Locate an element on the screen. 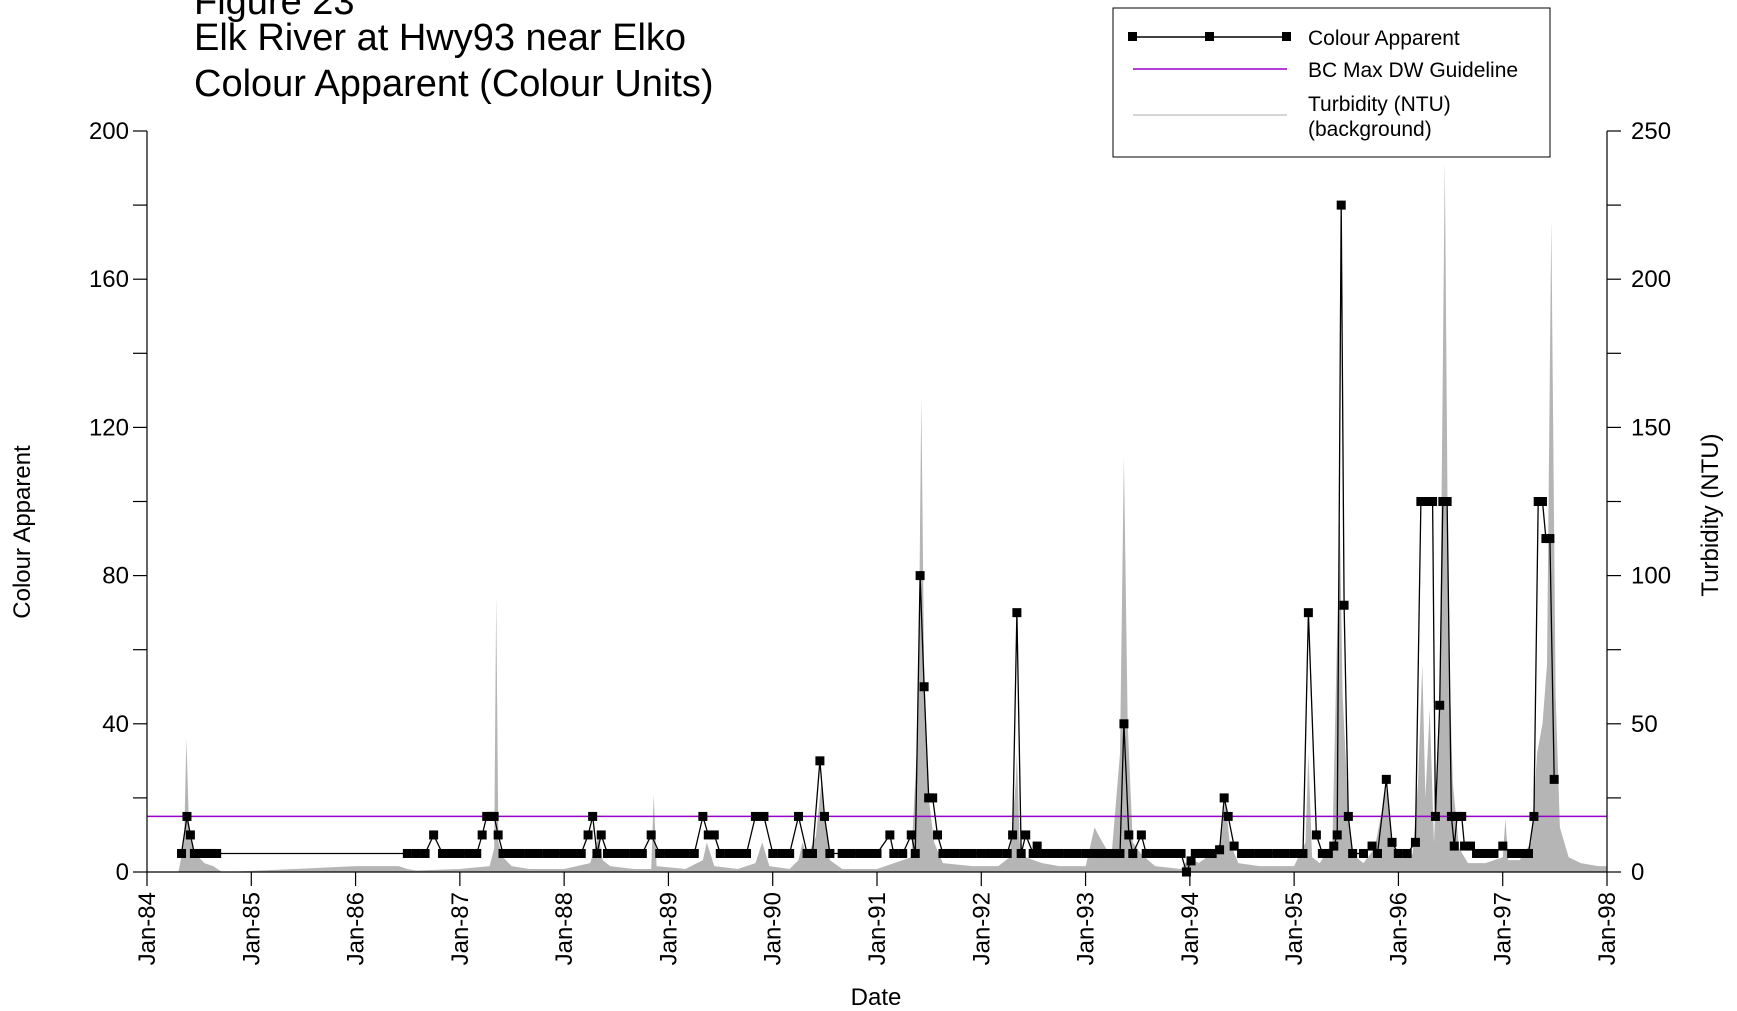 This screenshot has height=1011, width=1737. y2-axis-ticks: 0 50 100 150 200 250 is located at coordinates (1639, 502).